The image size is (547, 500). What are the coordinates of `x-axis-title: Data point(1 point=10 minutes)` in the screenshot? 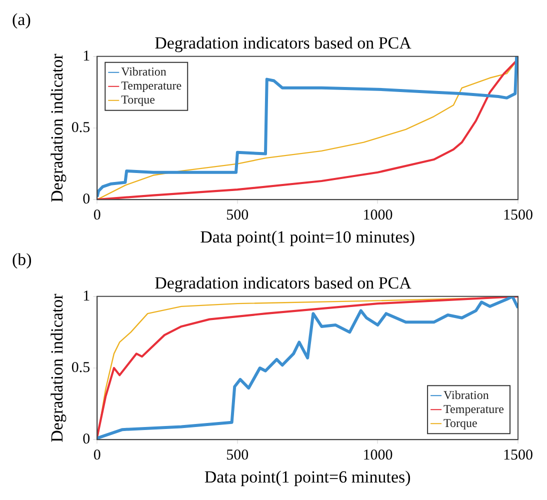 It's located at (308, 236).